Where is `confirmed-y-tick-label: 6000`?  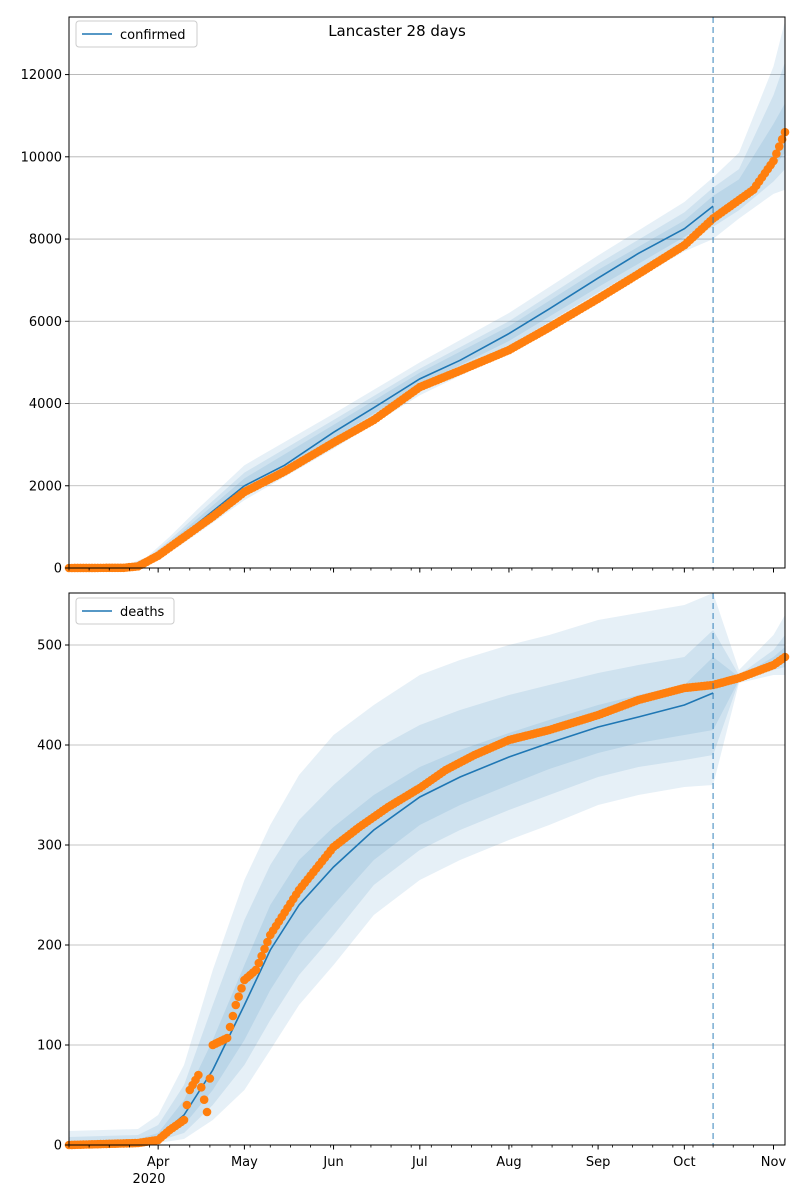 confirmed-y-tick-label: 6000 is located at coordinates (45, 322).